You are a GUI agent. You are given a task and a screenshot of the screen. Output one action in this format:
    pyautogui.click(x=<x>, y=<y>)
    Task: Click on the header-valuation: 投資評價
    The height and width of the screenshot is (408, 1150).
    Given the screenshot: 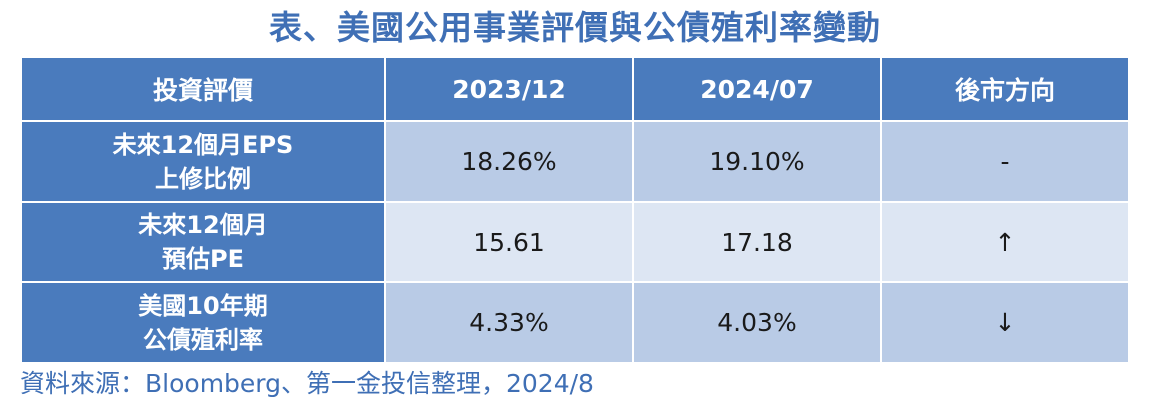 What is the action you would take?
    pyautogui.click(x=203, y=89)
    